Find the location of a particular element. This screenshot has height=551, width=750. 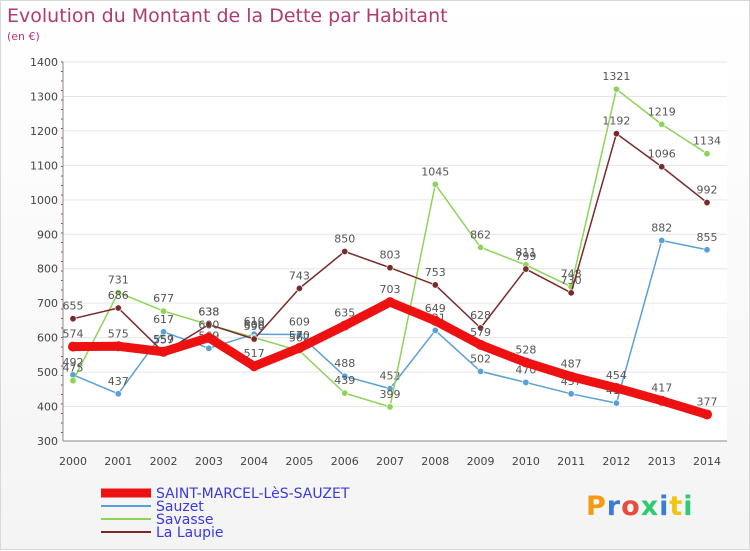

data-label: 803 is located at coordinates (390, 255).